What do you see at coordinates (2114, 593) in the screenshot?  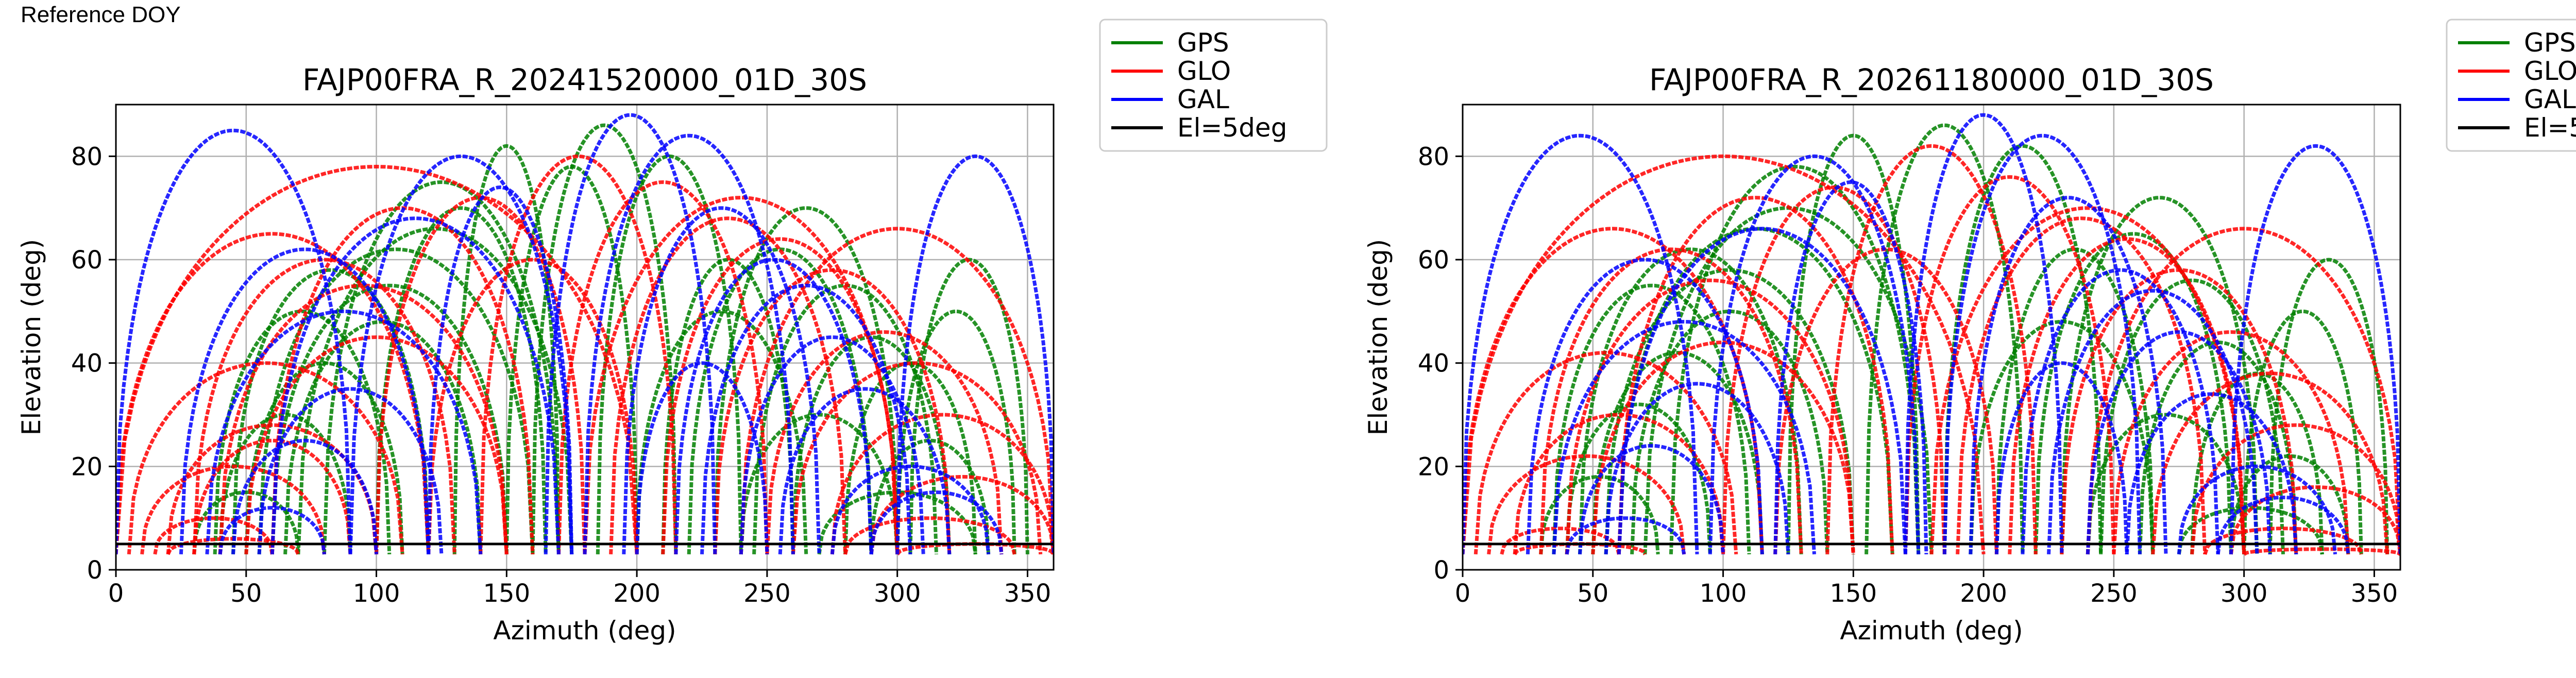 I see `x-tick-label: 250` at bounding box center [2114, 593].